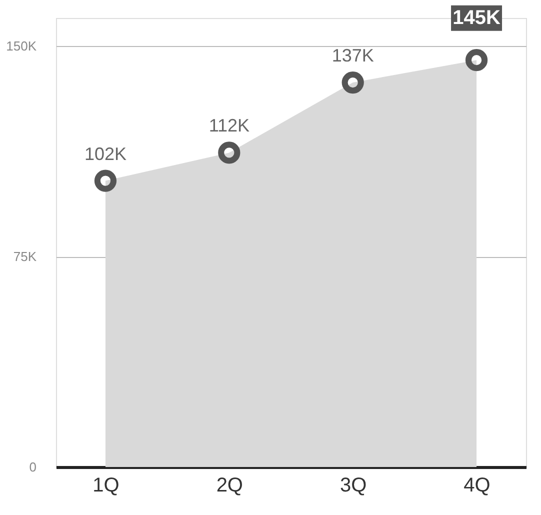 The width and height of the screenshot is (541, 515). Describe the element at coordinates (32, 467) in the screenshot. I see `y-tick-label: 0` at that location.